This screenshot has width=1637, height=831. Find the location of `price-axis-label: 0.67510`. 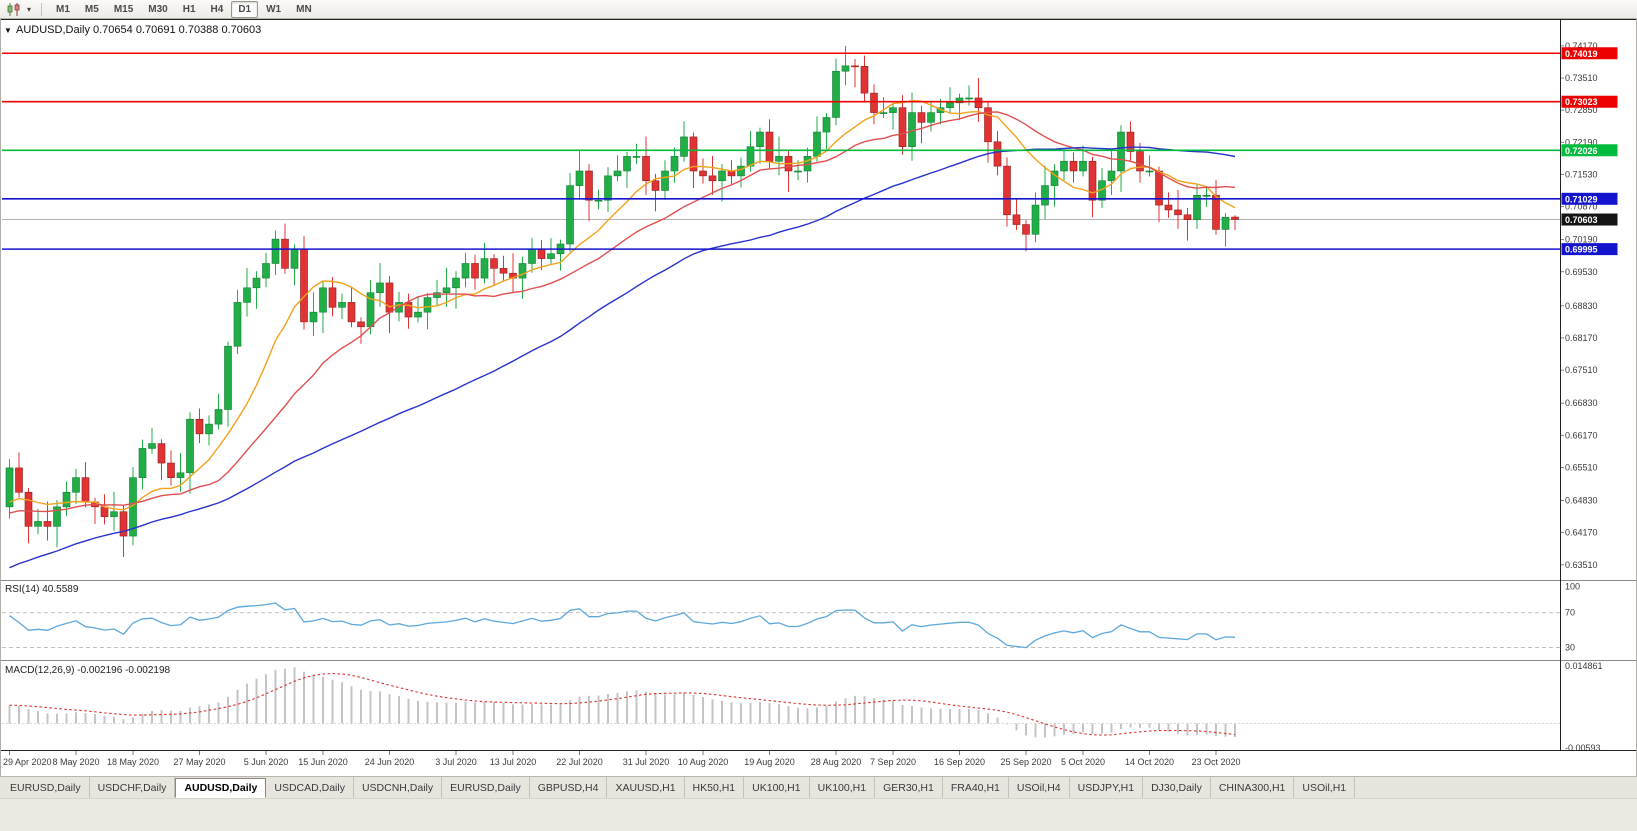

price-axis-label: 0.67510 is located at coordinates (1581, 370).